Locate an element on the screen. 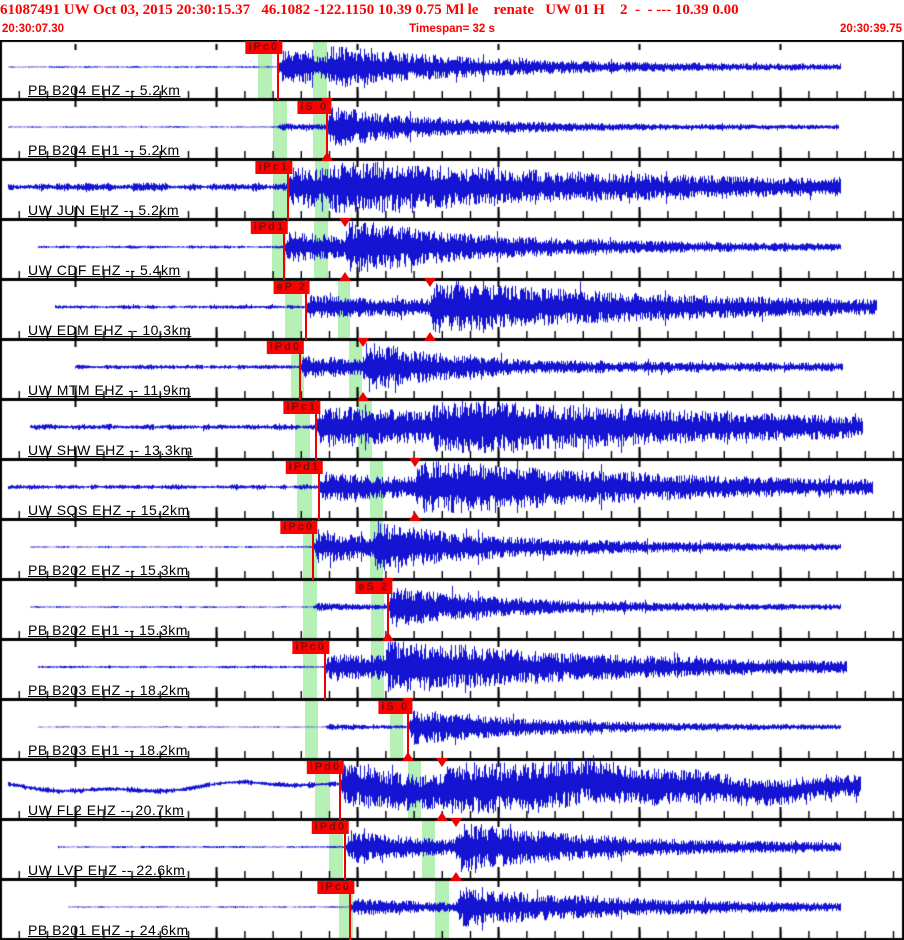 The height and width of the screenshot is (940, 904). station-label: PB B203 EHZ -- 18.2km is located at coordinates (108, 690).